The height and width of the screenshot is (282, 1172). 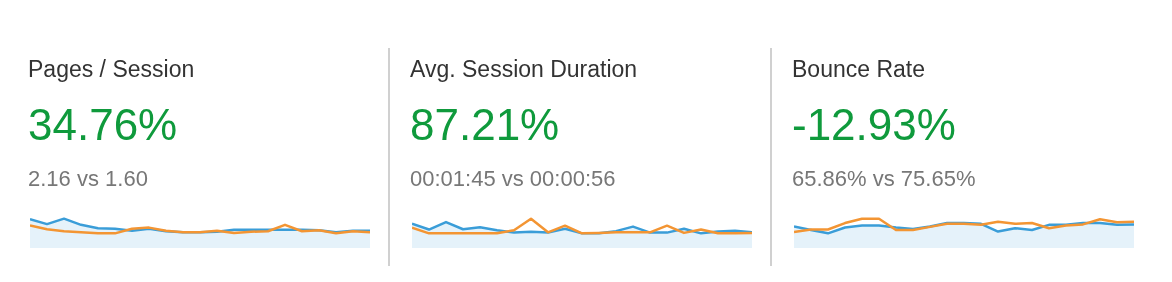 What do you see at coordinates (485, 125) in the screenshot?
I see `text: 87.21%` at bounding box center [485, 125].